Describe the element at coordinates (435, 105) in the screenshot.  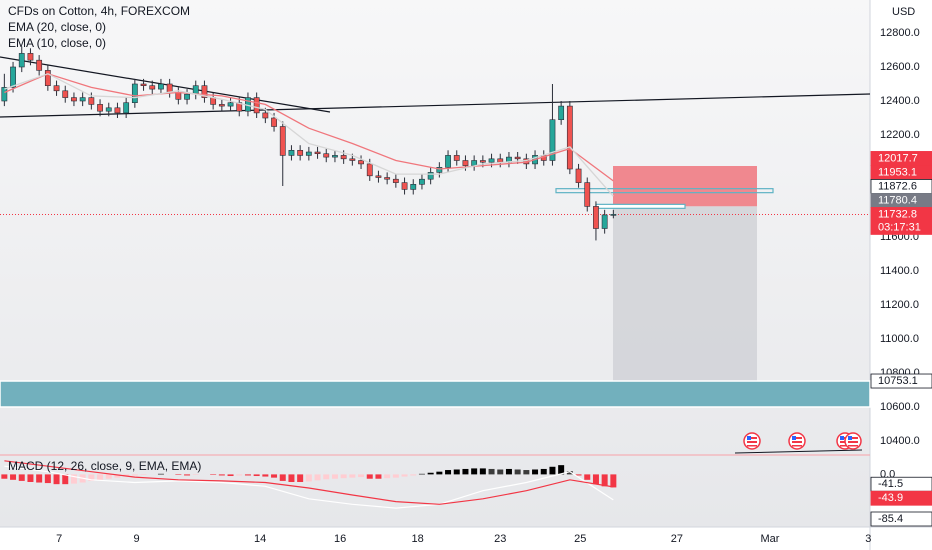
I see `trend-line` at that location.